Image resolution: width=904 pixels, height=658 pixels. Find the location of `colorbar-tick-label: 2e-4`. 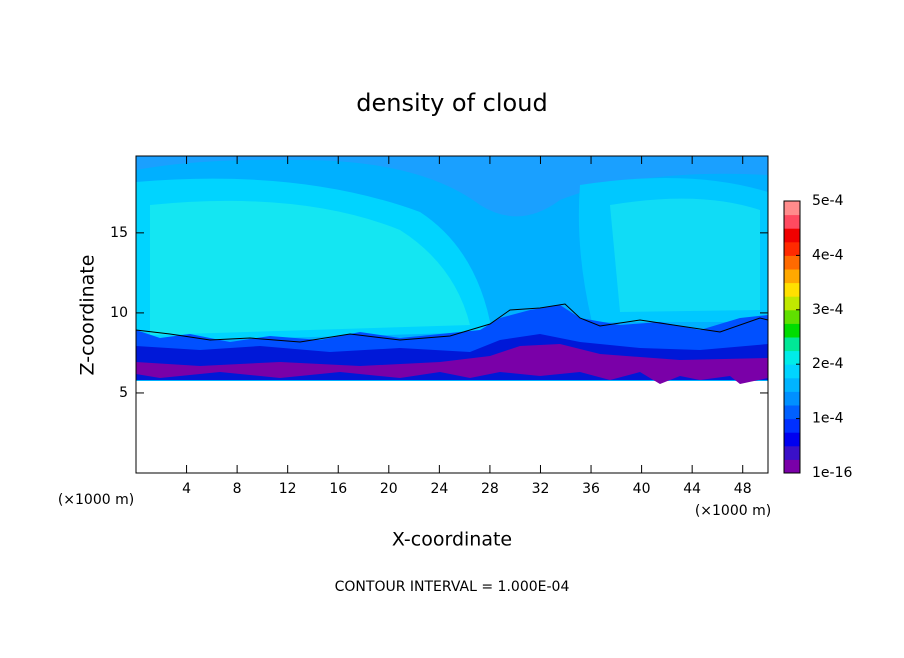

colorbar-tick-label: 2e-4 is located at coordinates (828, 364).